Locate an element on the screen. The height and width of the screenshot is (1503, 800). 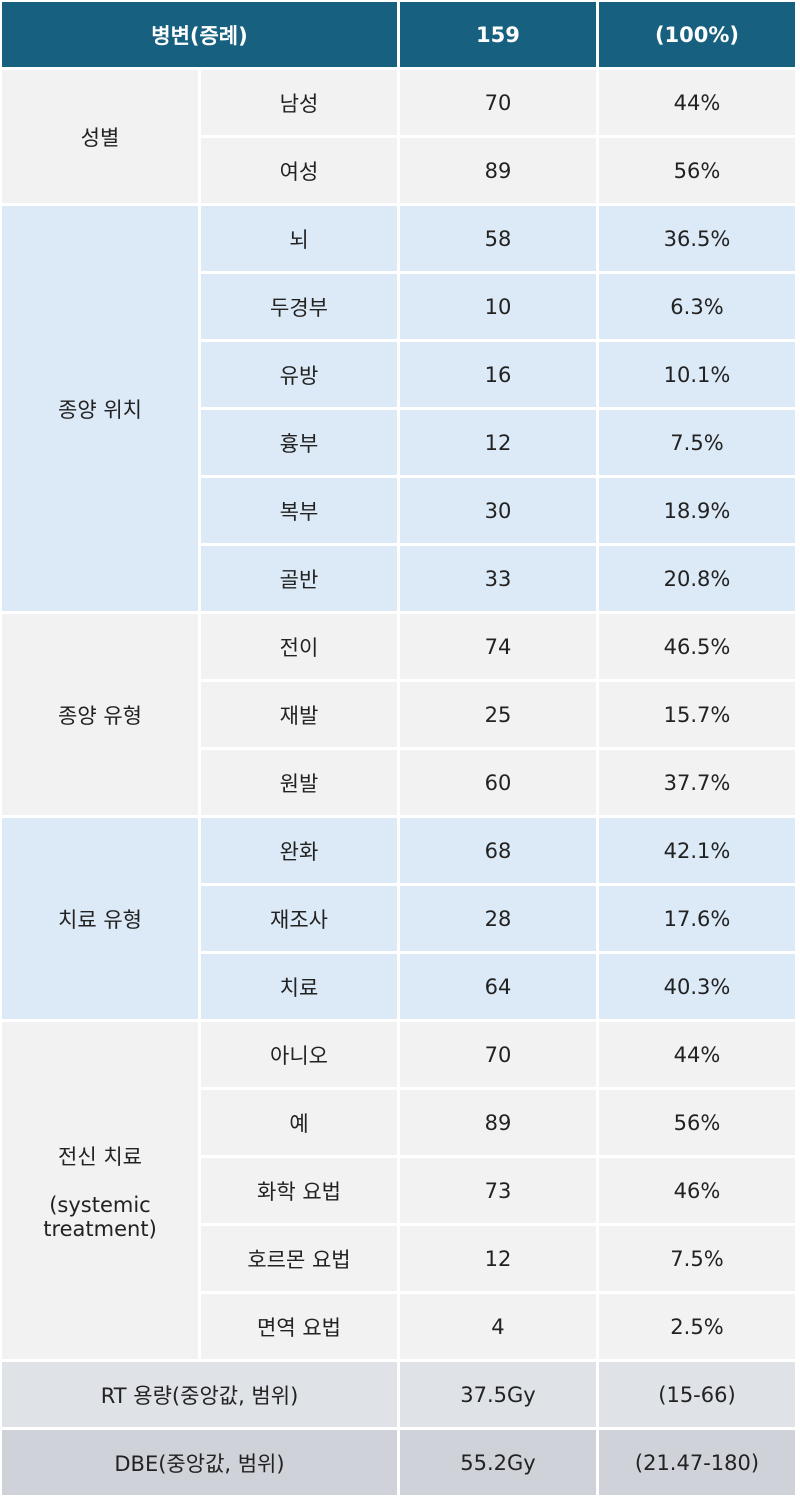
table-row: 치료 64 40.3% is located at coordinates (398, 986).